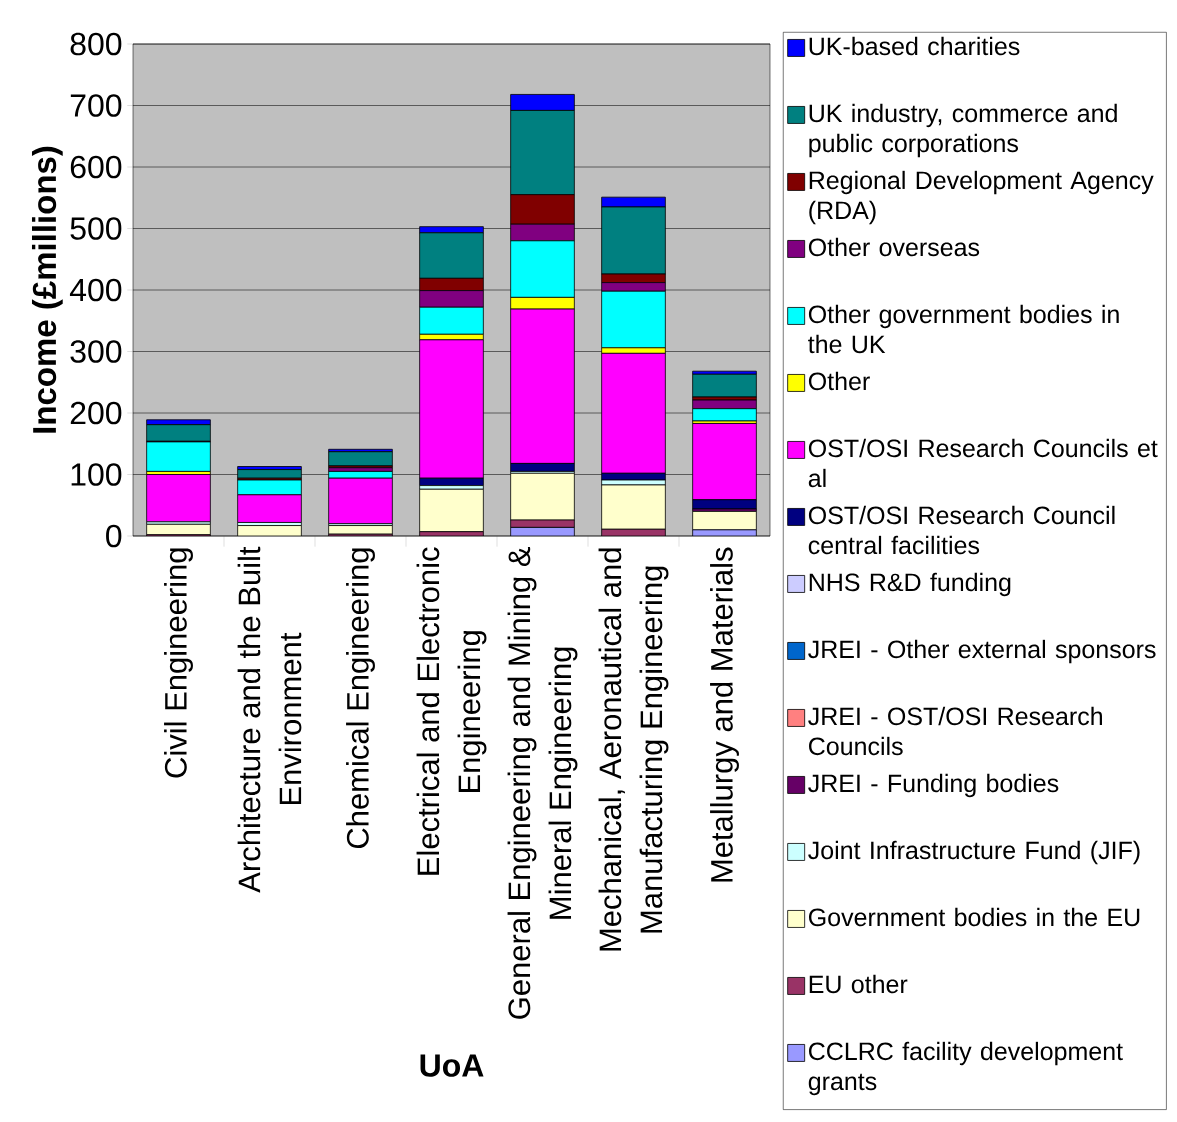  What do you see at coordinates (963, 130) in the screenshot?
I see `legend-label: UK industry, commerce and public corporations` at bounding box center [963, 130].